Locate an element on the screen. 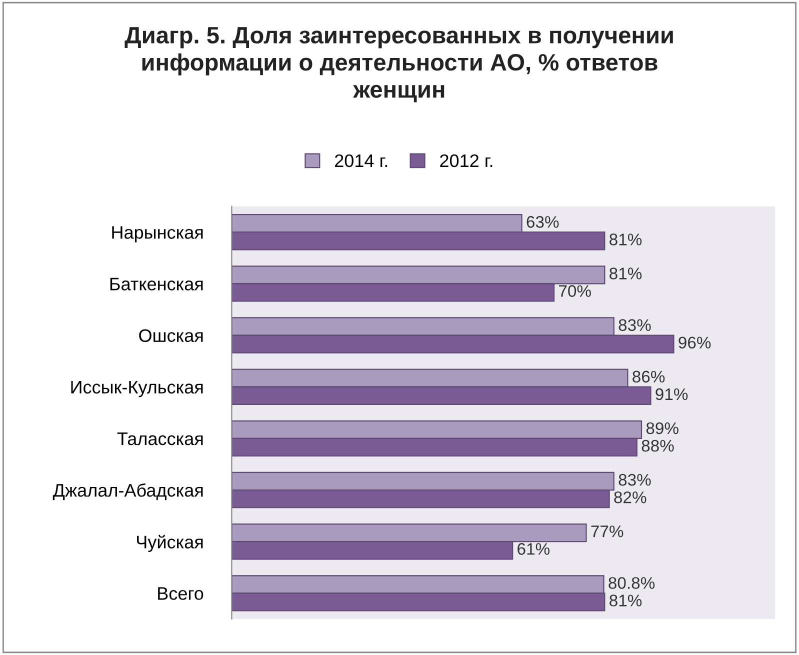 Image resolution: width=799 pixels, height=655 pixels. y-tick-label: Джалал-Абадская is located at coordinates (127, 491).